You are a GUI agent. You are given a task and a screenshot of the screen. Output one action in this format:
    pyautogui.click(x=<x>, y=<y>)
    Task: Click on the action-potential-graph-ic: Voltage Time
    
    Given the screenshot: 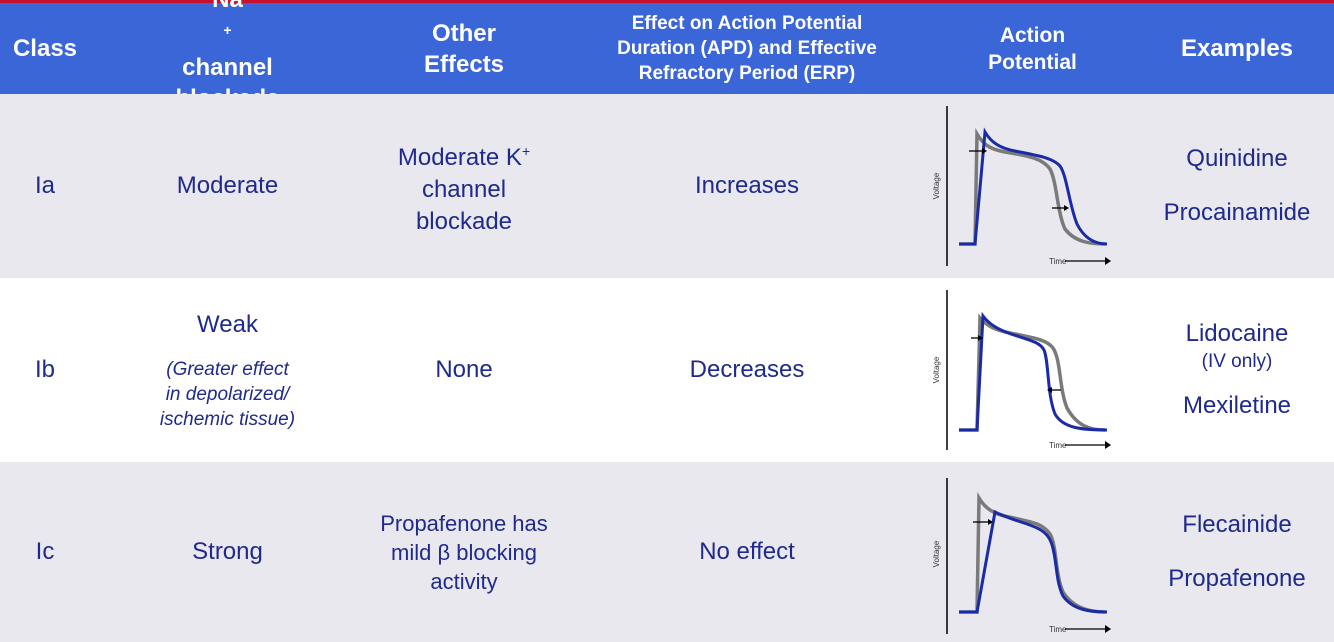 What is the action you would take?
    pyautogui.click(x=1025, y=552)
    